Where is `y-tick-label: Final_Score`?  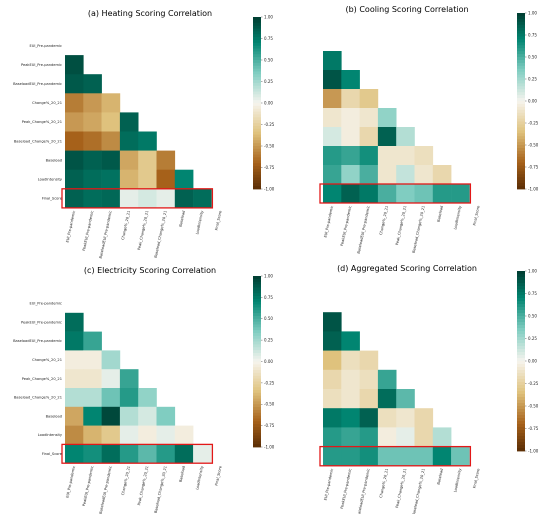 y-tick-label: Final_Score is located at coordinates (52, 454).